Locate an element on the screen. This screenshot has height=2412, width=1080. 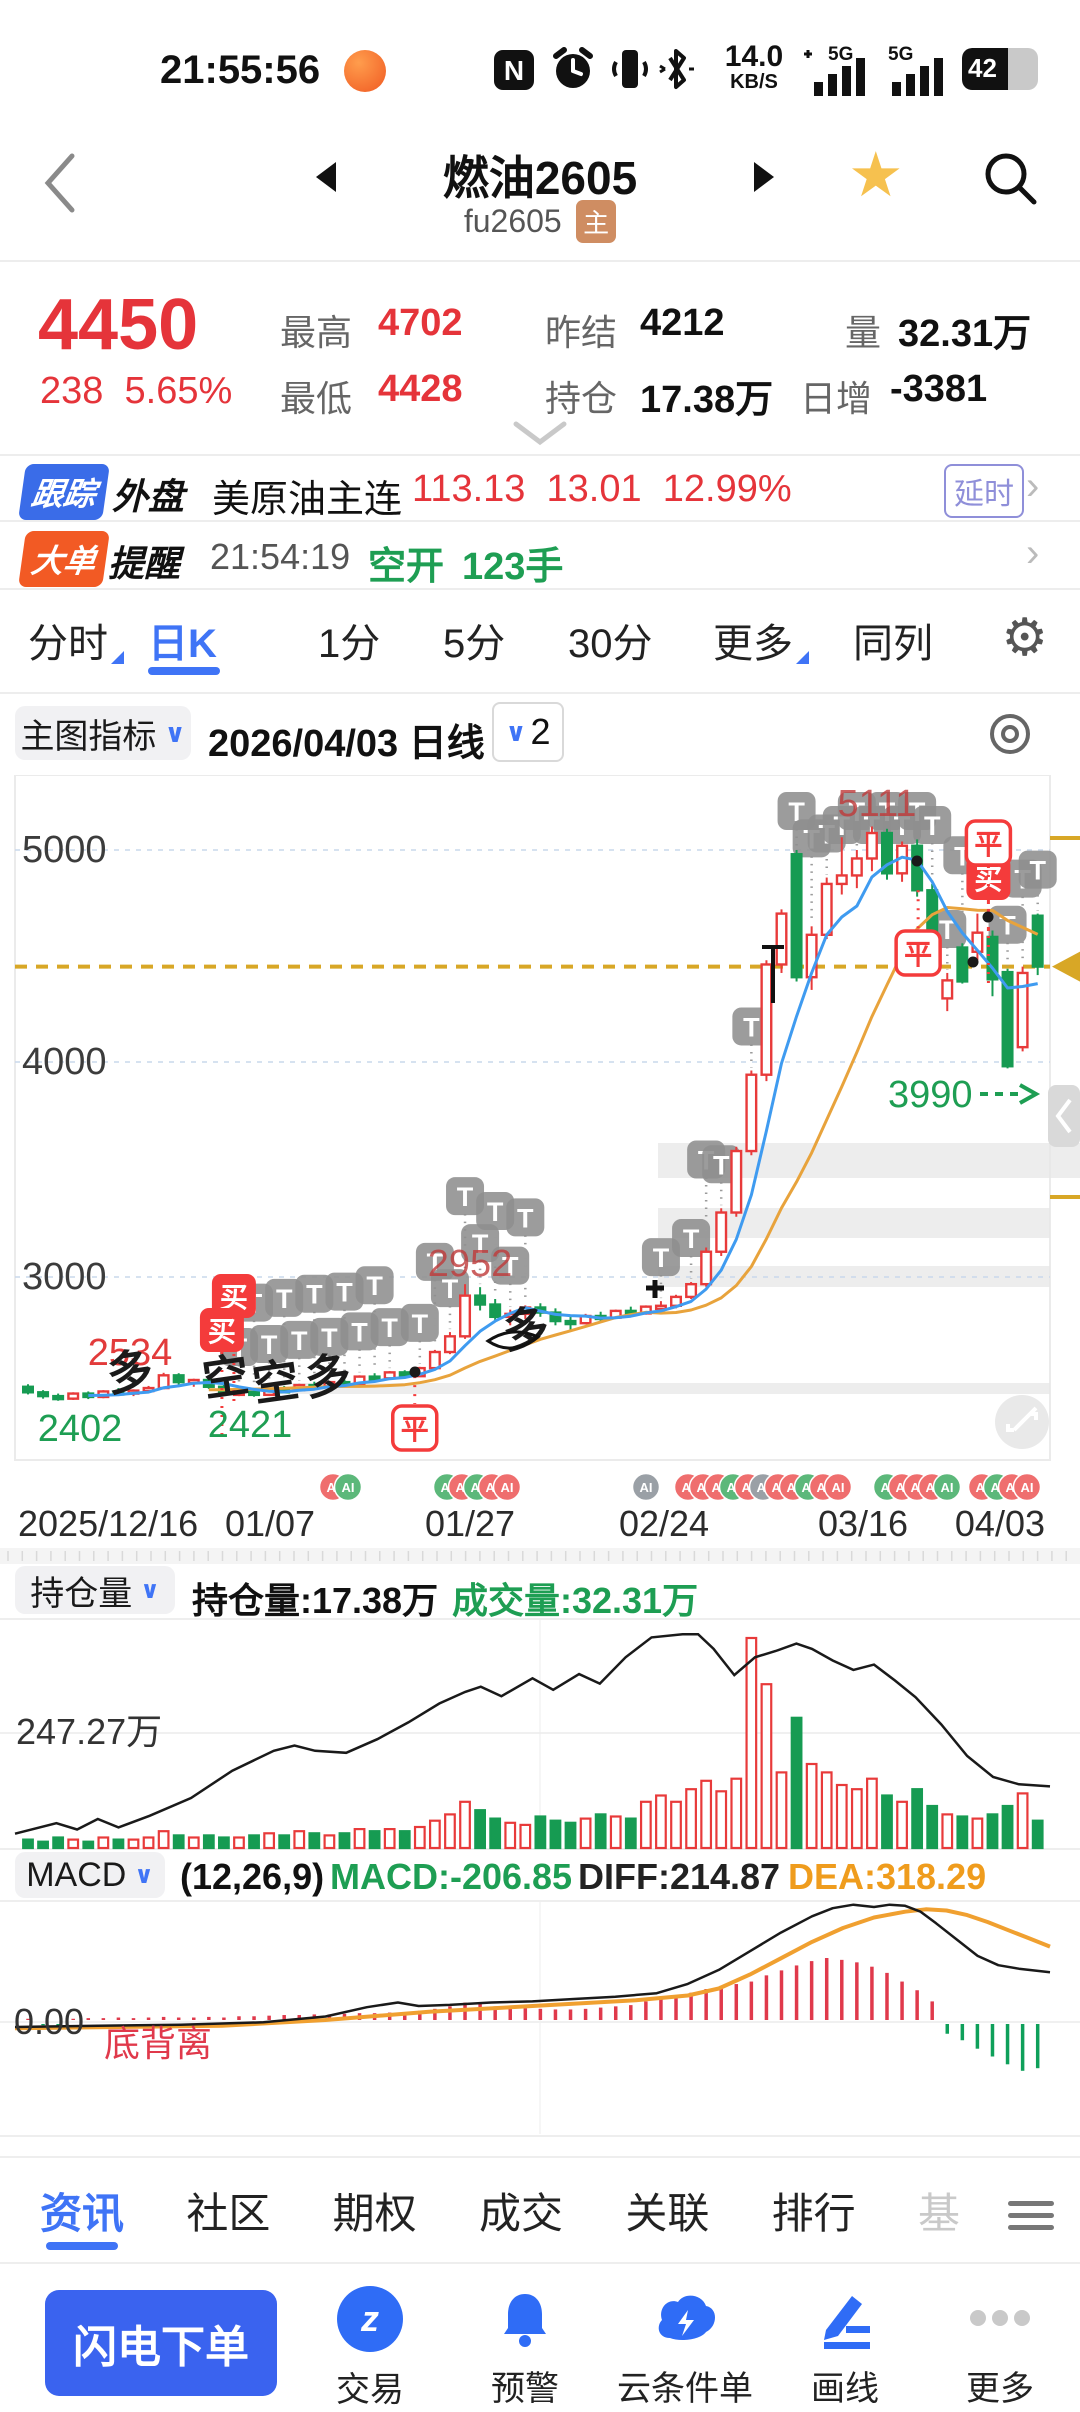
eye-visibility-icon is located at coordinates (1010, 734).